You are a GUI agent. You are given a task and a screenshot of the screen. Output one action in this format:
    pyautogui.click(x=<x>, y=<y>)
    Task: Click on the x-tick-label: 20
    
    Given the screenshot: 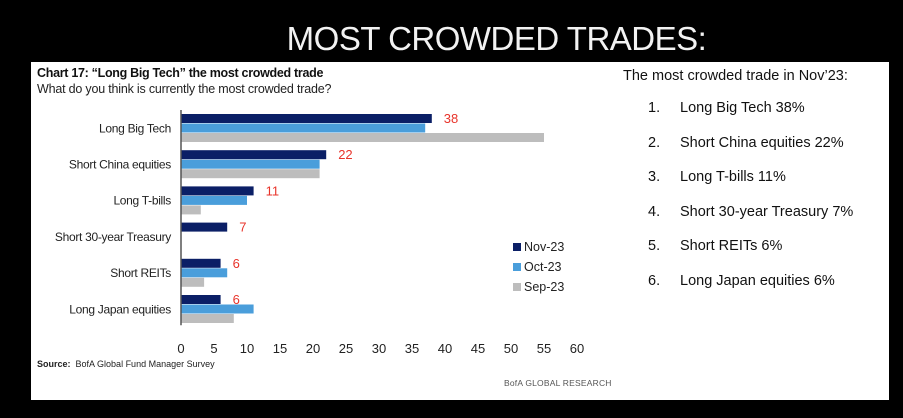 What is the action you would take?
    pyautogui.click(x=313, y=348)
    